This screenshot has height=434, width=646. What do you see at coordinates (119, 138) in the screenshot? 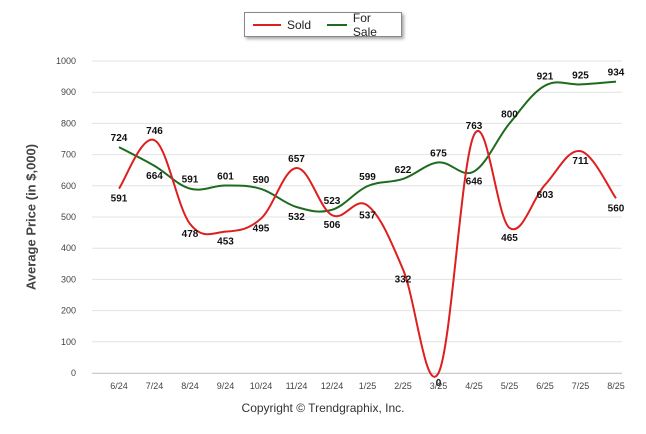
I see `data-label-for-sale: 724` at bounding box center [119, 138].